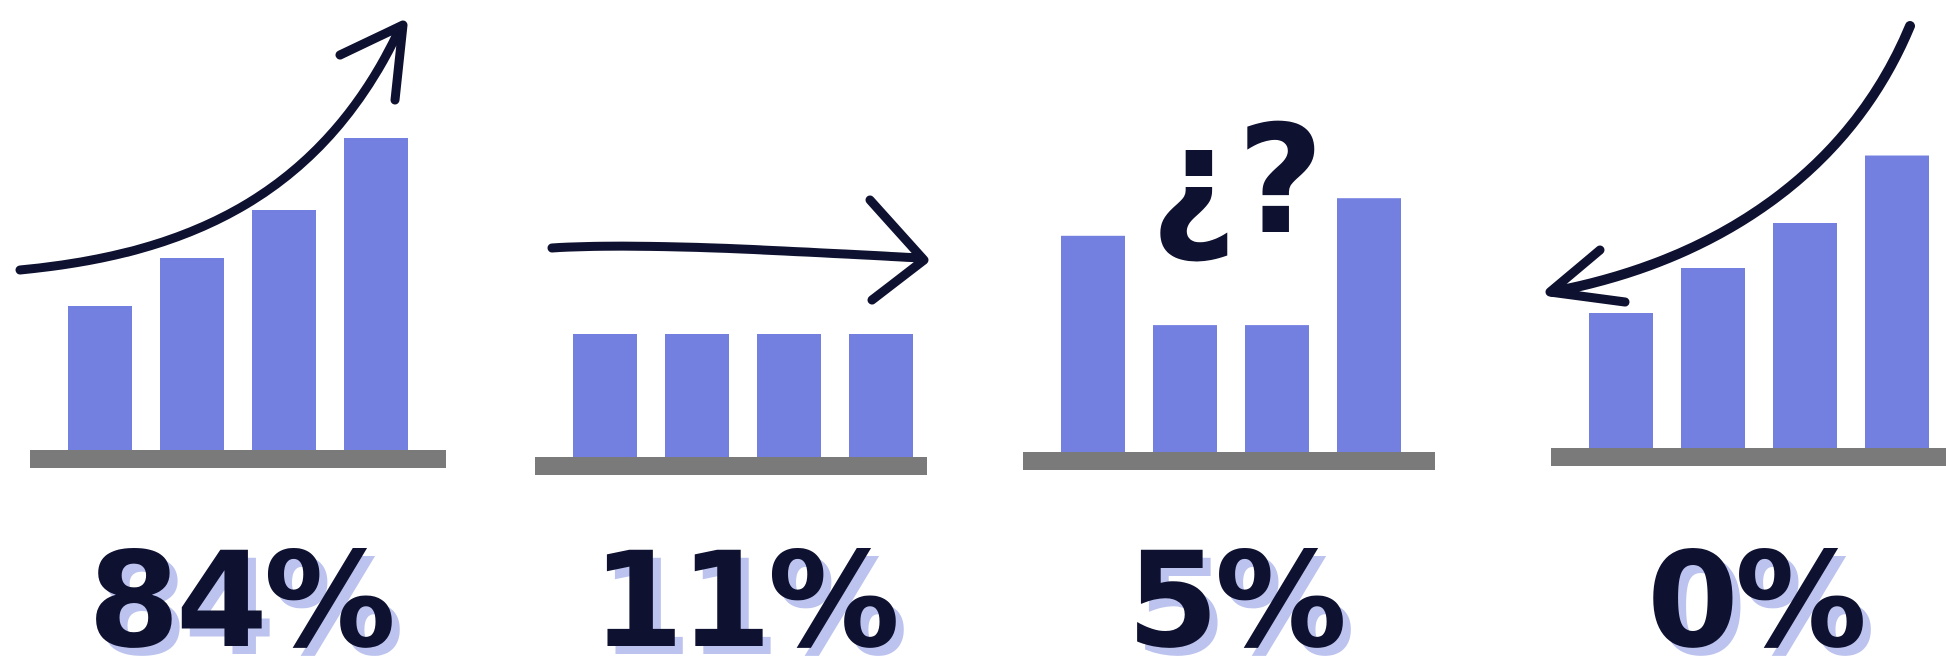 Image resolution: width=1946 pixels, height=672 pixels. I want to click on percent-label-3: 5%, so click(1235, 598).